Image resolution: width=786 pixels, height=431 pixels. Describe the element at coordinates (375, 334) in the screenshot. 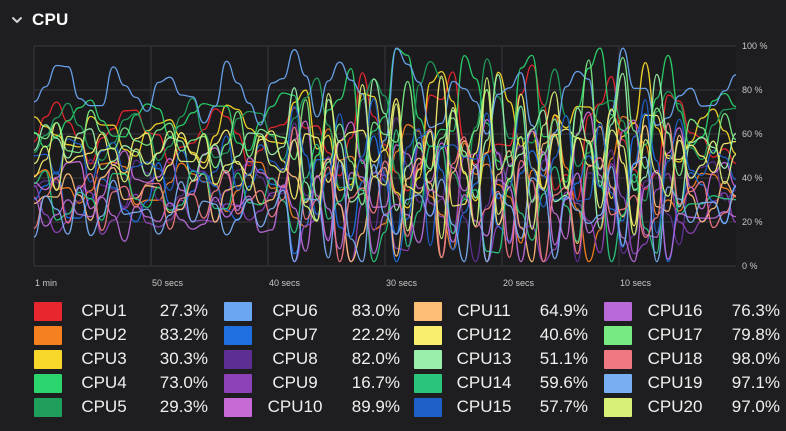

I see `legend-series-value: 22.2%` at that location.